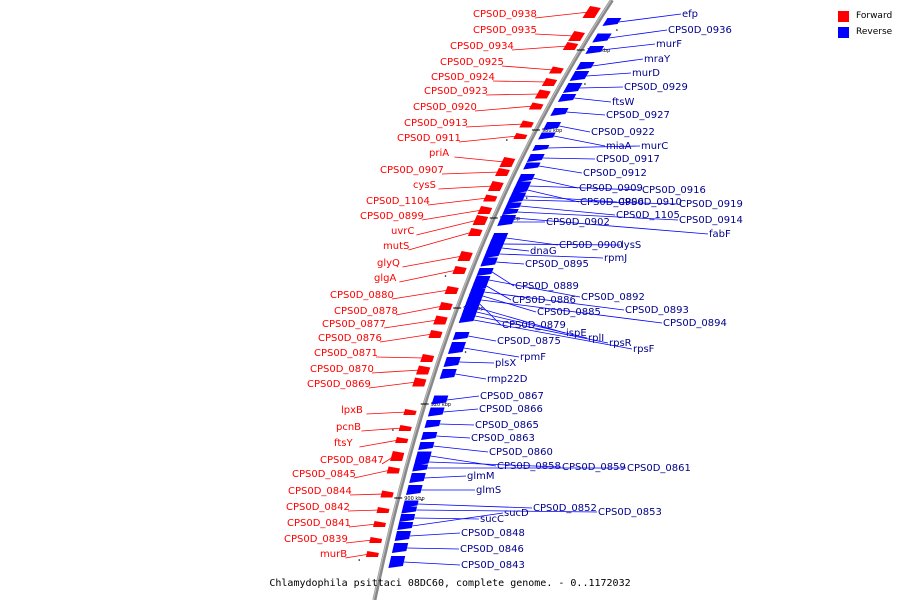  What do you see at coordinates (874, 16) in the screenshot?
I see `legend-forward-label: Forward` at bounding box center [874, 16].